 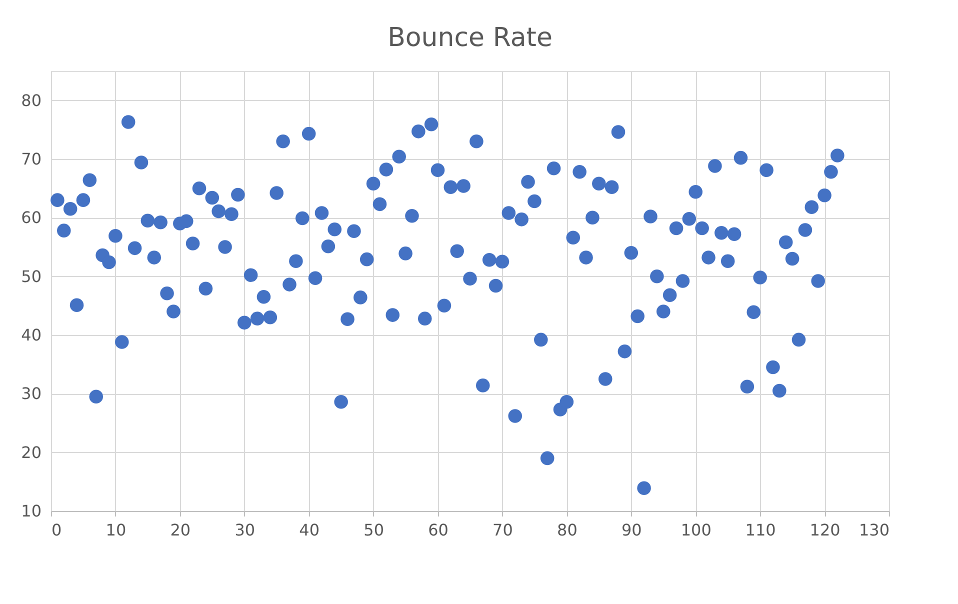 What do you see at coordinates (825, 530) in the screenshot?
I see `x-tick-label: 120` at bounding box center [825, 530].